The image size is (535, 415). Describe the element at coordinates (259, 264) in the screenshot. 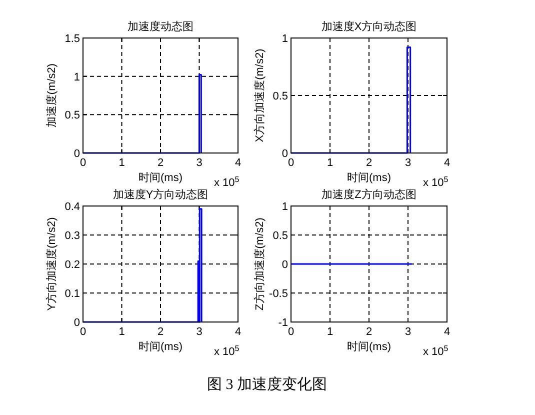

I see `y-axis-title: Z方向加速度(m/s2)` at that location.